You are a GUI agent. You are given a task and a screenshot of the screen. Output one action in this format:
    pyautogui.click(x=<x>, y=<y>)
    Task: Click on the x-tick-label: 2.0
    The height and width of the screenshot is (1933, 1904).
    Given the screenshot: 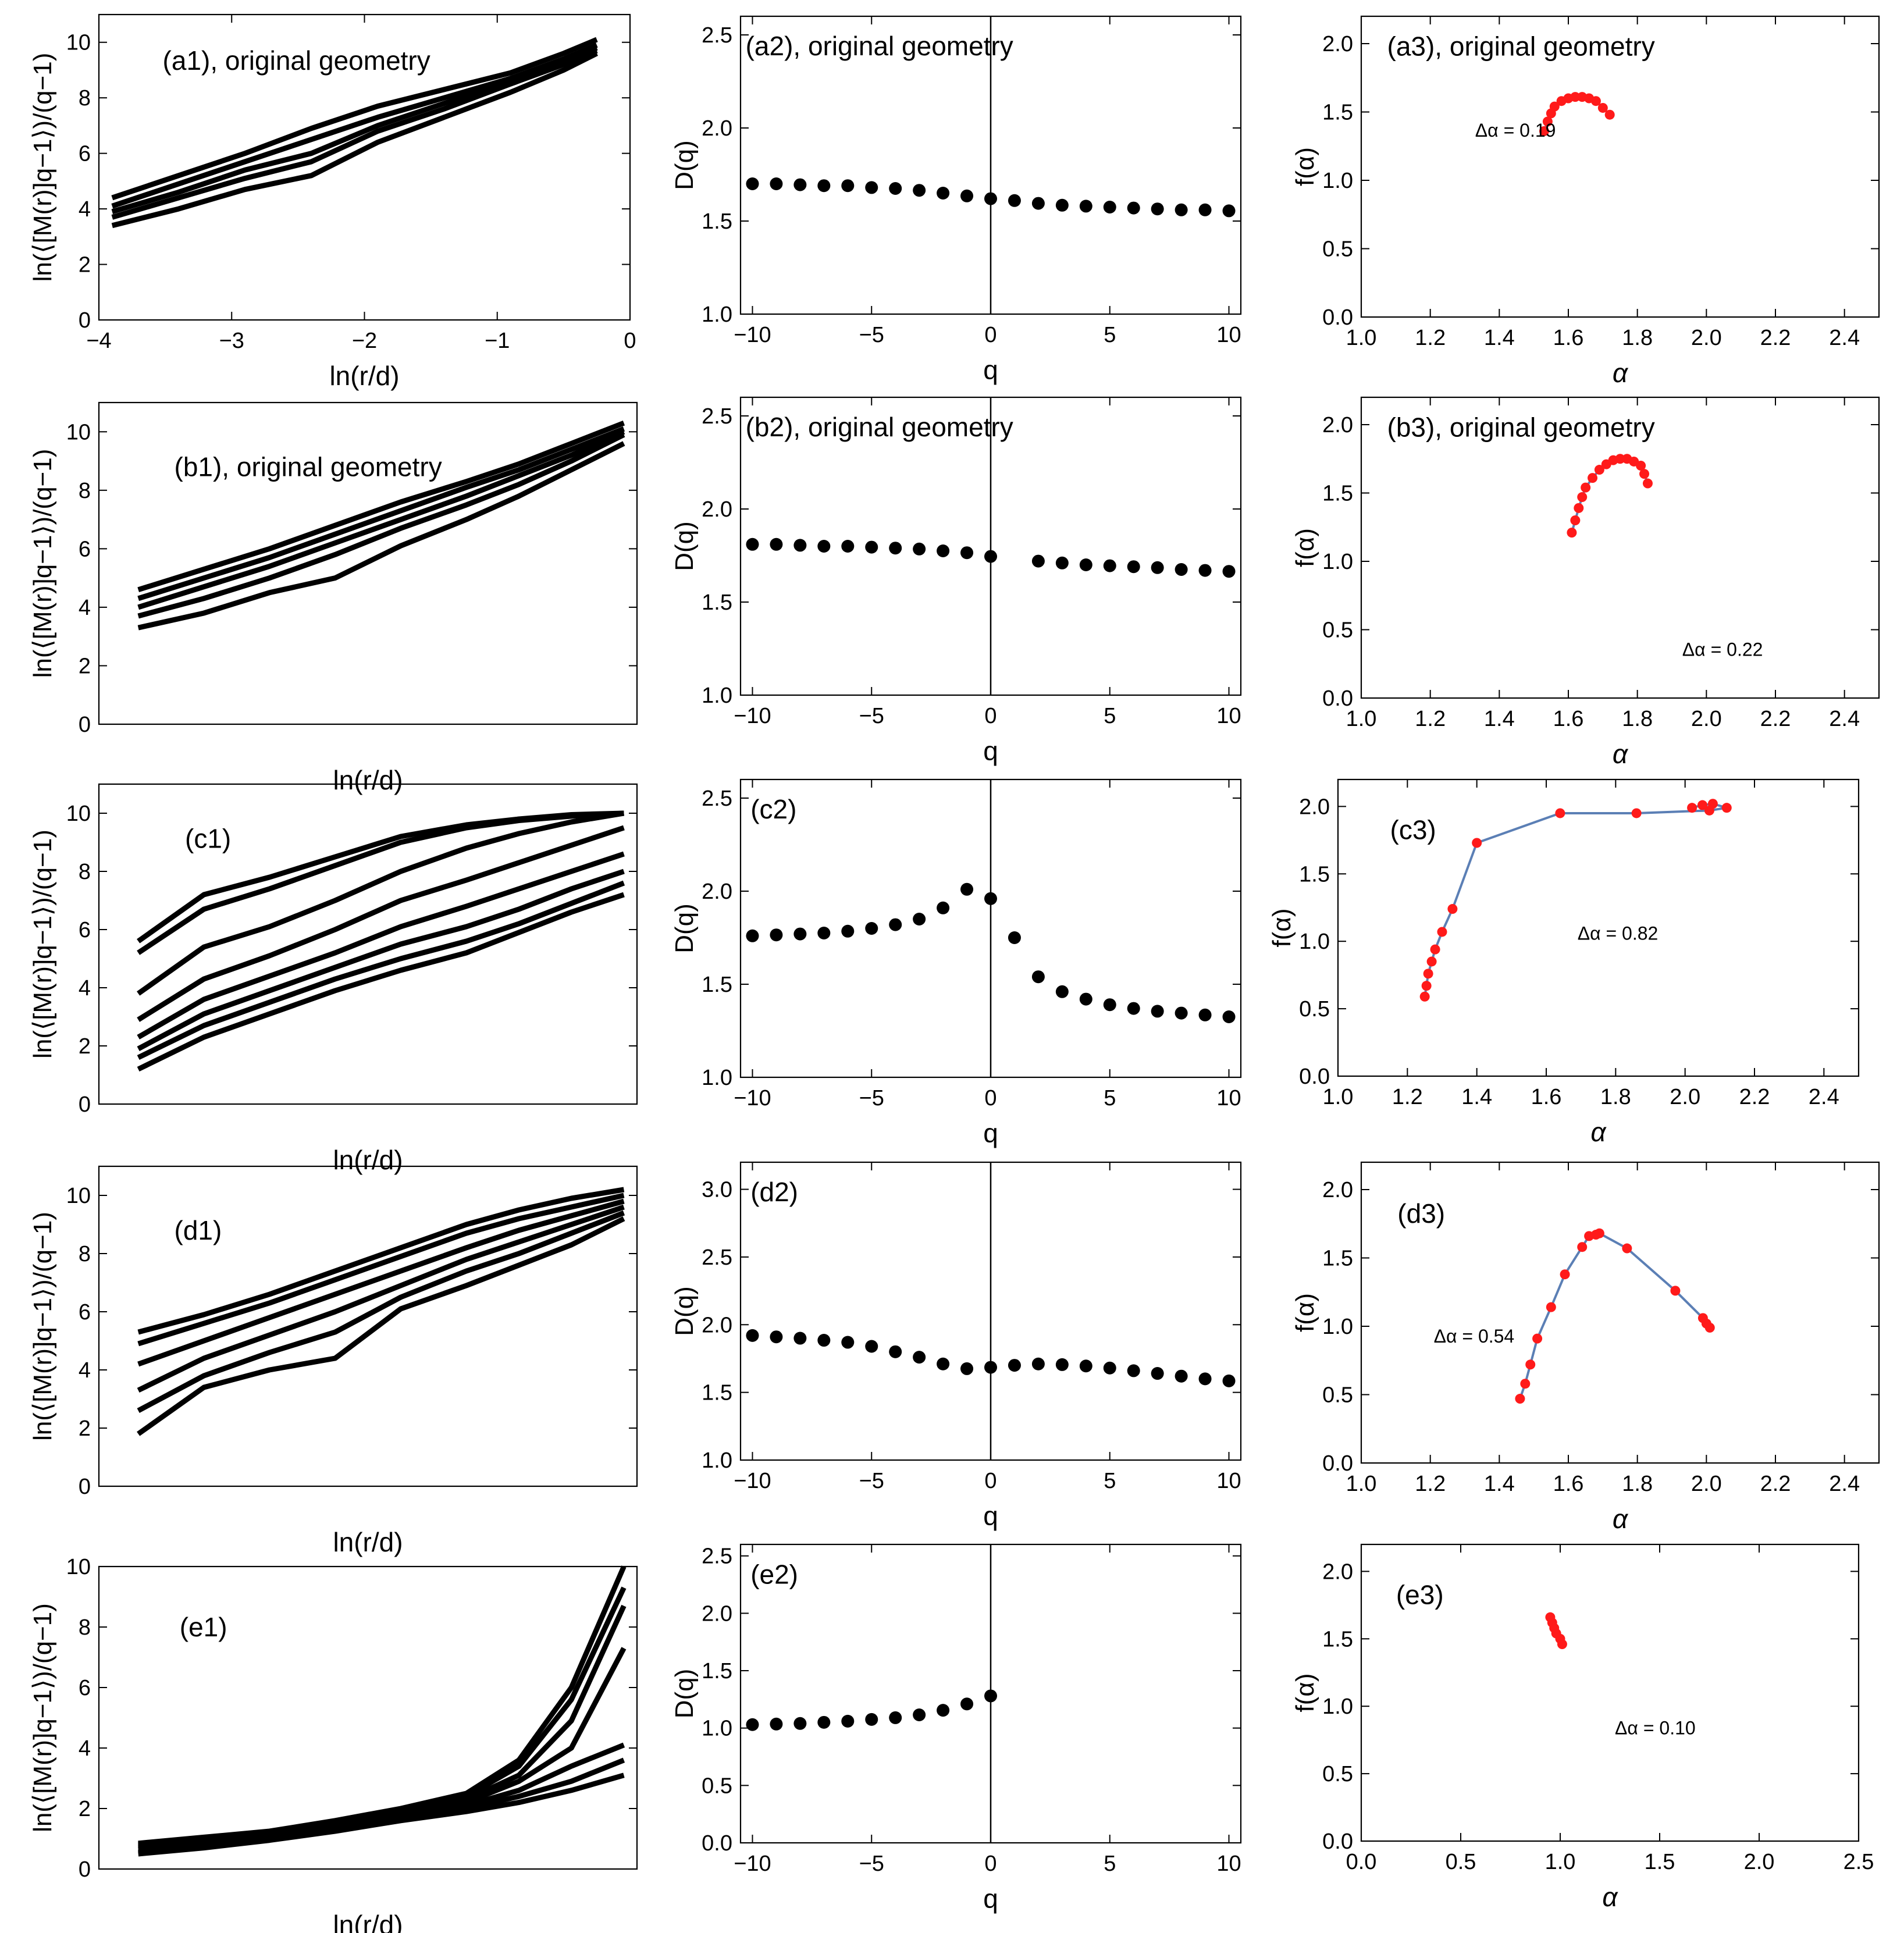 What is the action you would take?
    pyautogui.click(x=1706, y=719)
    